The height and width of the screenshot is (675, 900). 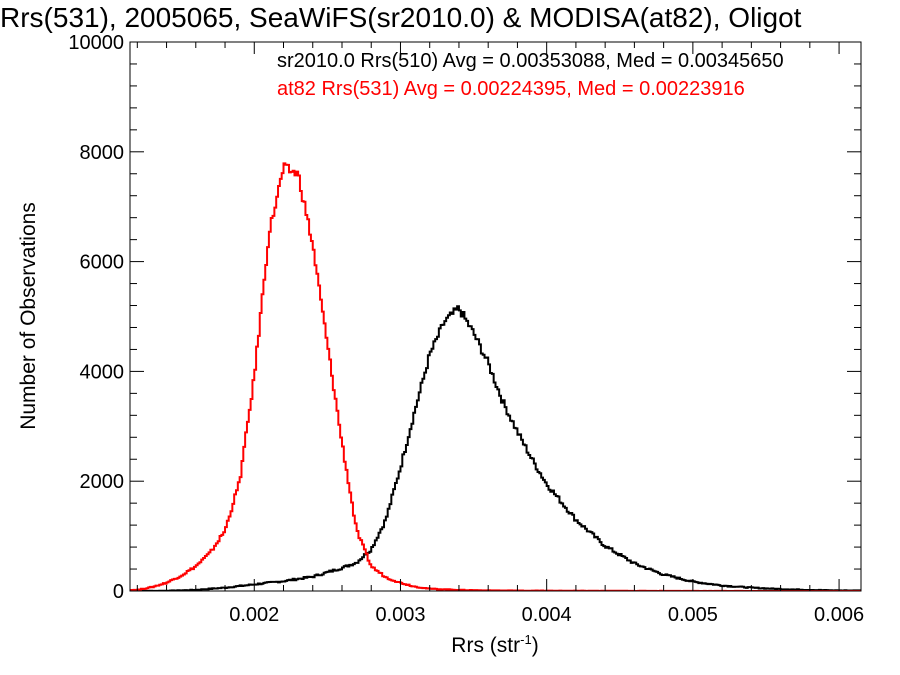 I want to click on y-tick-label: 6000, so click(x=102, y=263).